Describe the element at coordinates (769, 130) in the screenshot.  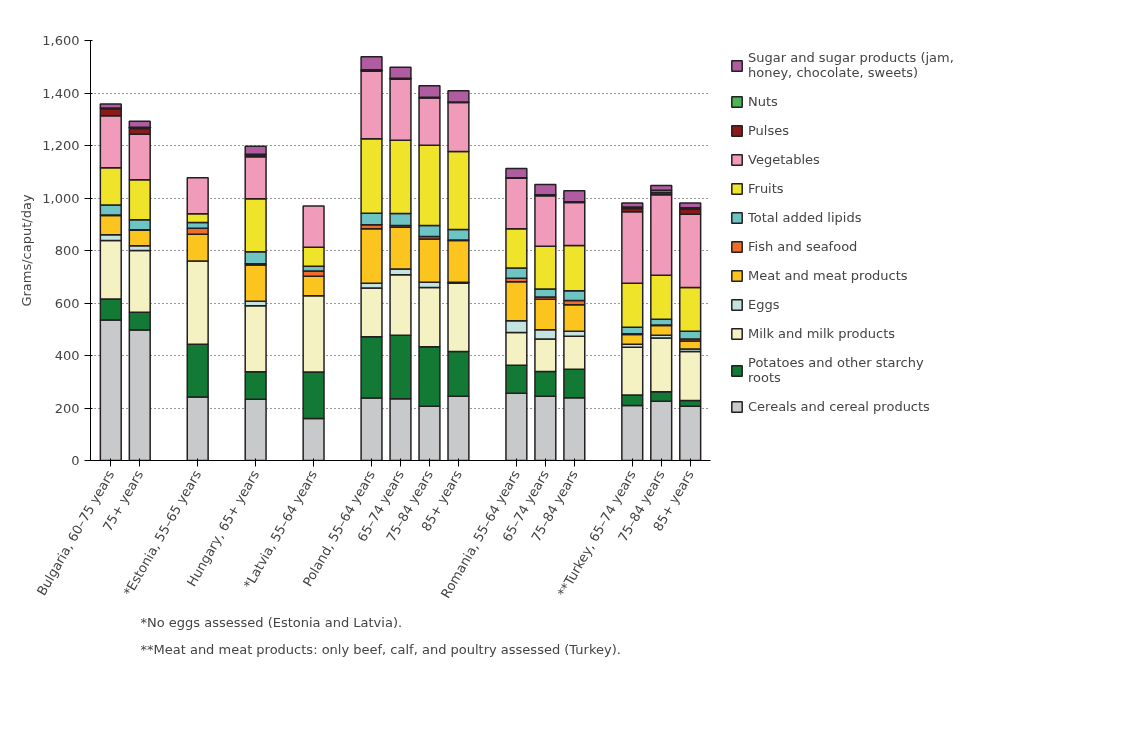
I see `legend-label: Pulses` at that location.